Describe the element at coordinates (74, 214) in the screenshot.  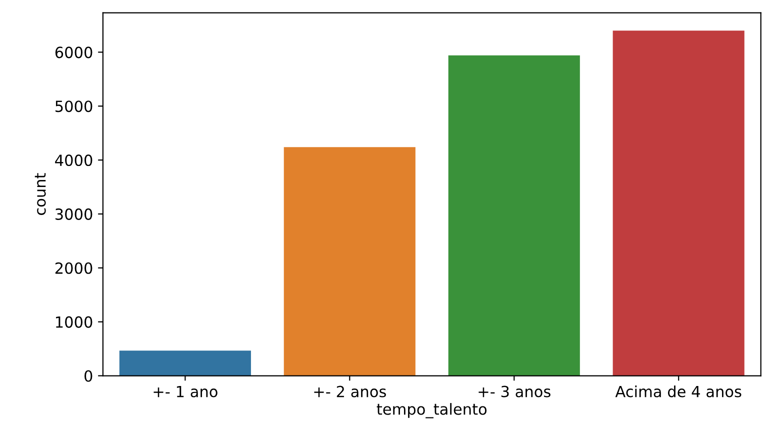
I see `y-tick-label: 3000` at that location.